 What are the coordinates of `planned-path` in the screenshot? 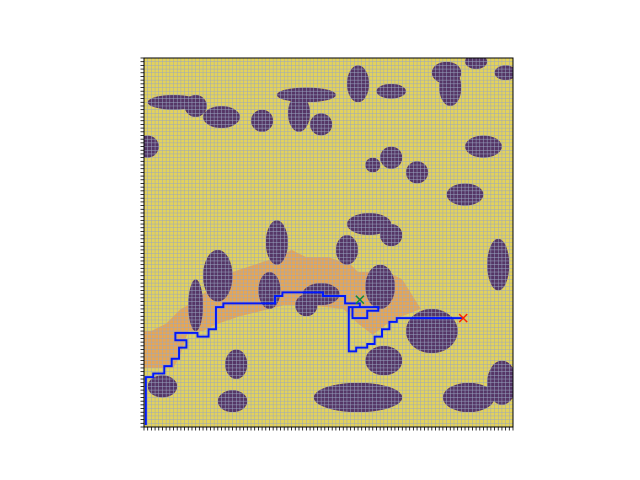 It's located at (304, 358).